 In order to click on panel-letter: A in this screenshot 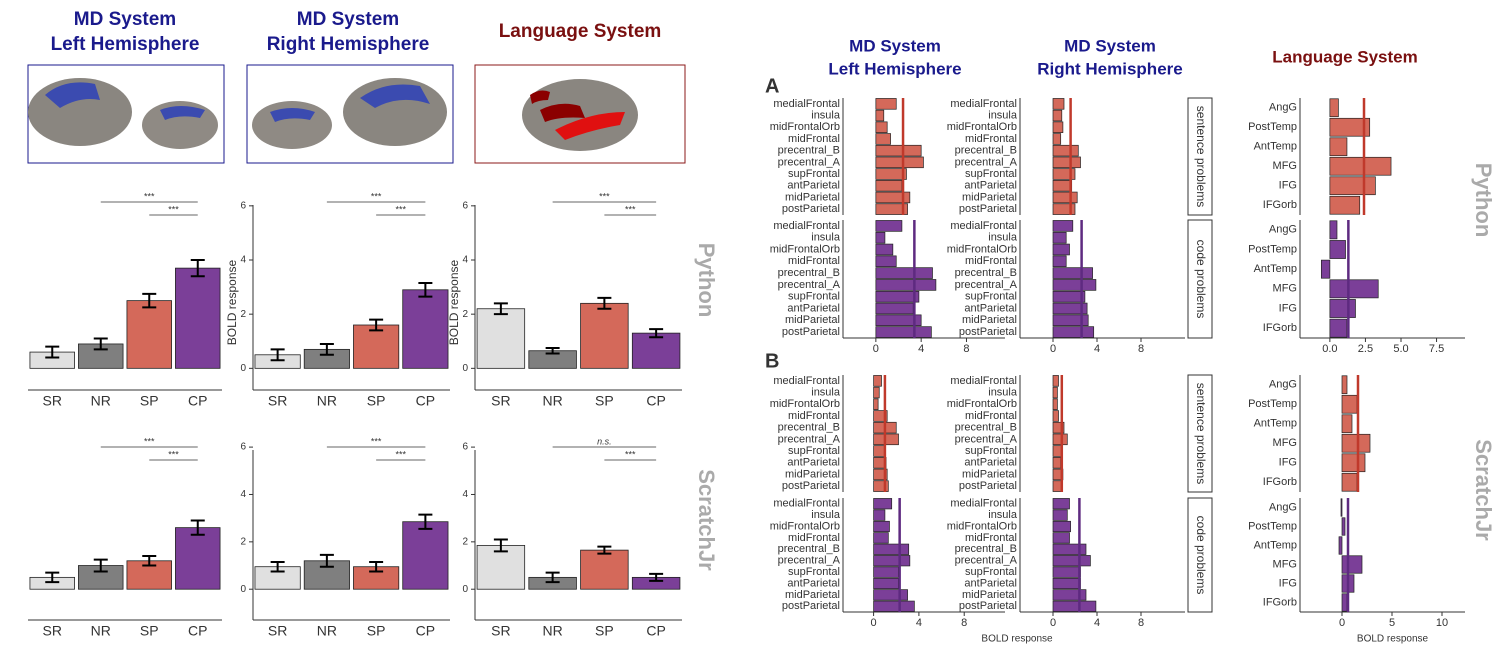, I will do `click(772, 86)`.